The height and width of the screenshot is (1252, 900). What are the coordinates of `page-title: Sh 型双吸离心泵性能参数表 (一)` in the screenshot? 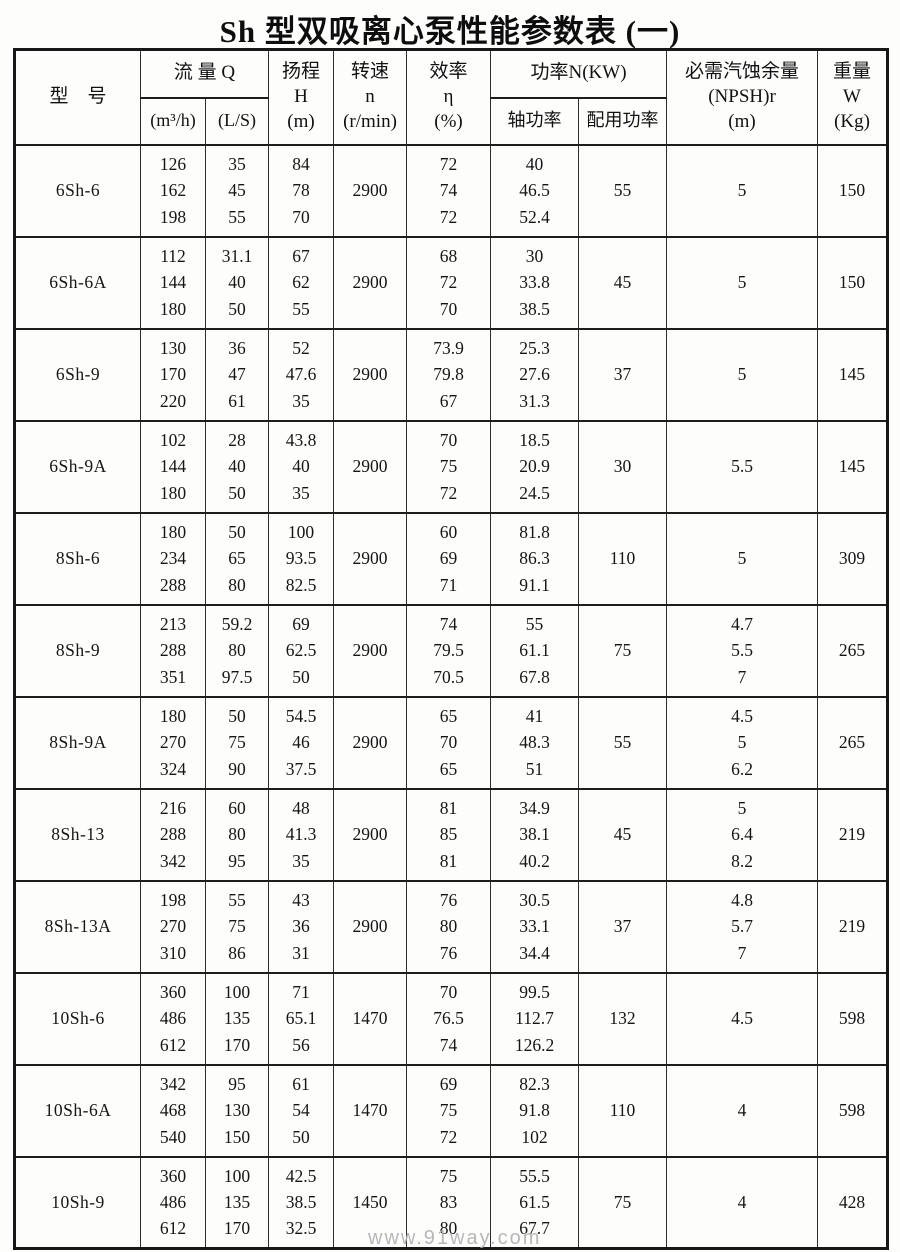 It's located at (450, 31).